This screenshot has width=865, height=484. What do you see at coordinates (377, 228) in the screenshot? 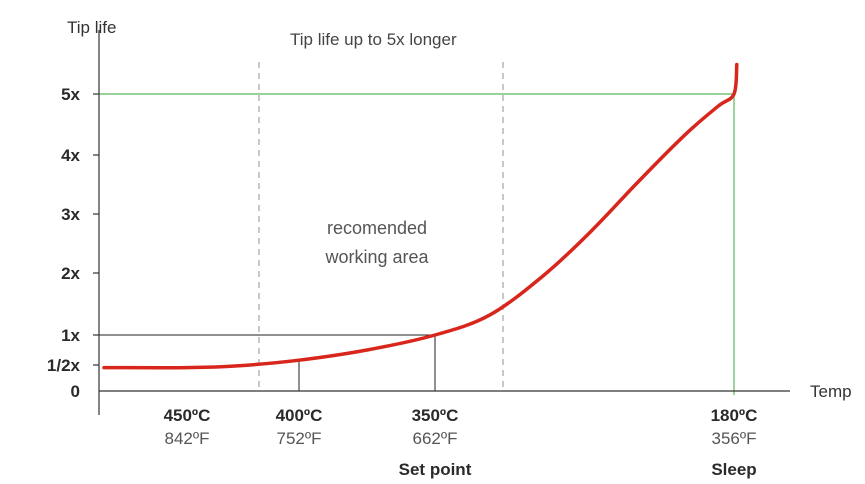
I see `working-area-label-line-0: recomended` at bounding box center [377, 228].